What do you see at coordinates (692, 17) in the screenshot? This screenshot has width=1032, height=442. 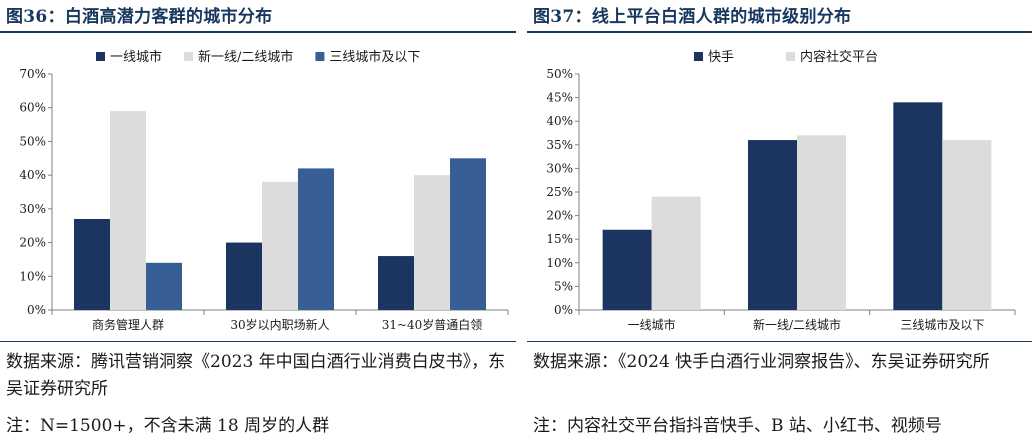 I see `figure-title: 图37：线上平台白酒人群的城市级别分布` at bounding box center [692, 17].